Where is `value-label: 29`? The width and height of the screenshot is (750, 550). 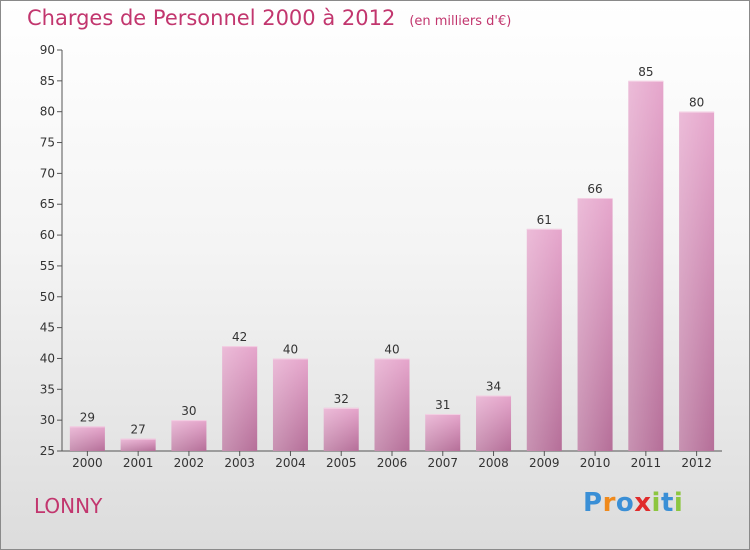 value-label: 29 is located at coordinates (87, 417).